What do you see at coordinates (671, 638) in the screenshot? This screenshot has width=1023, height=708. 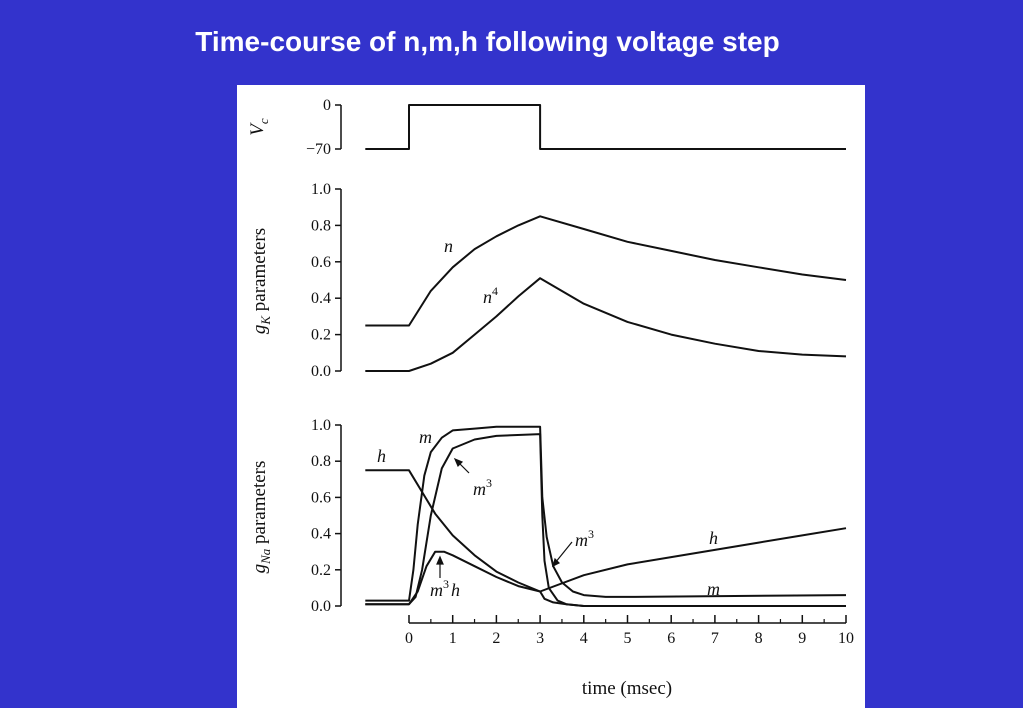 I see `x-tick-label: 6` at bounding box center [671, 638].